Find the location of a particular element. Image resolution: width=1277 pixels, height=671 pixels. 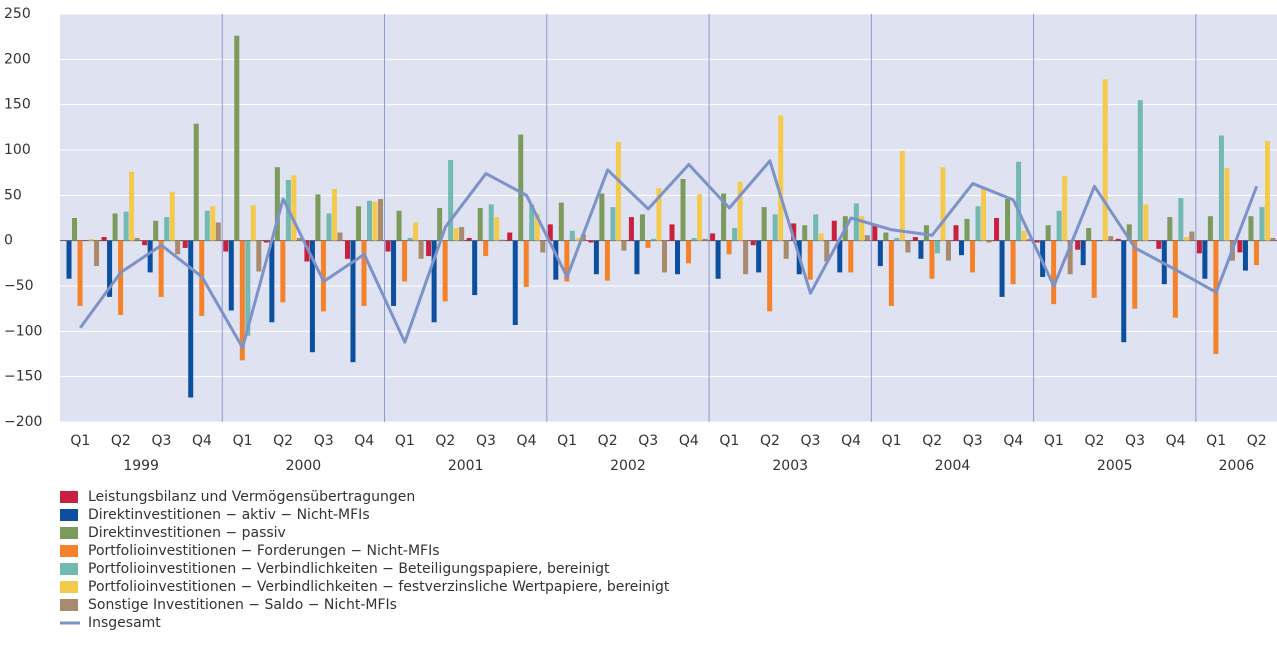

y-tick-label: 0 is located at coordinates (8, 241).